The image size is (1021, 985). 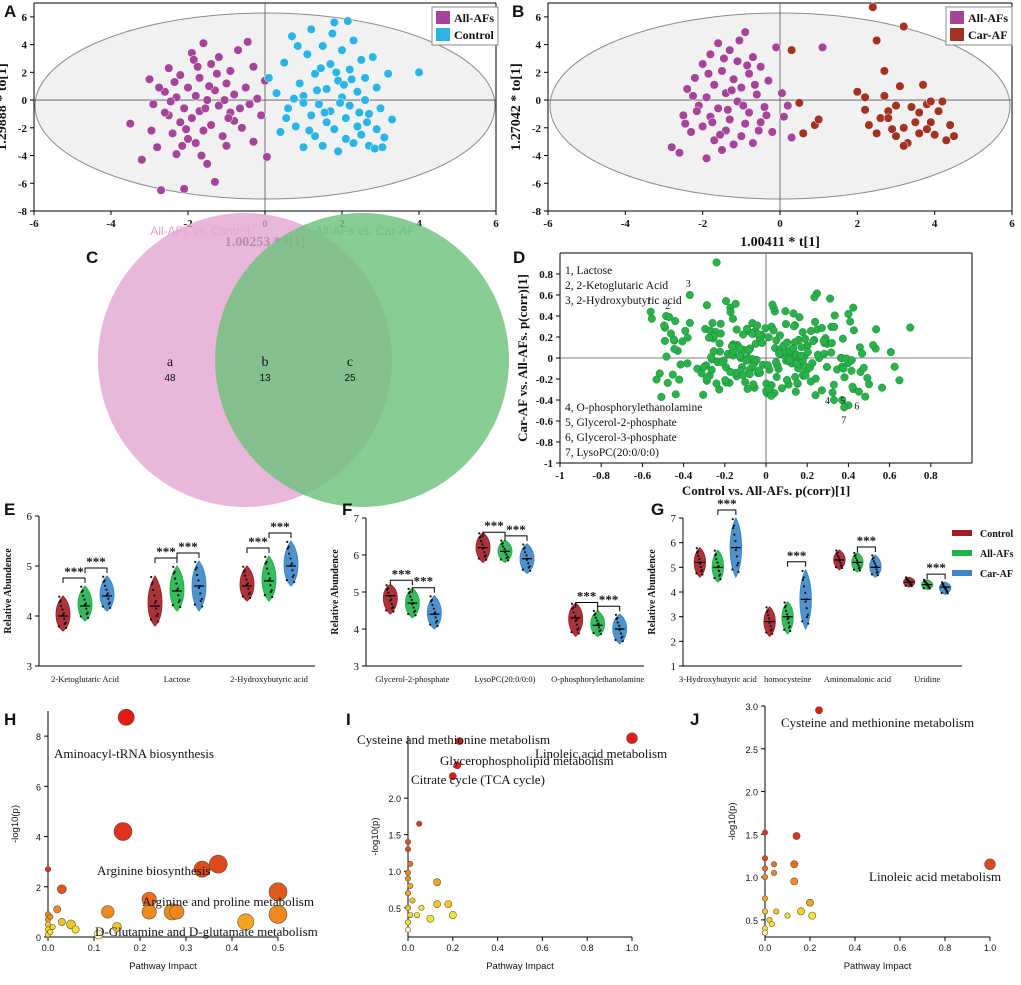 What do you see at coordinates (626, 224) in the screenshot?
I see `x-tick-label: -4` at bounding box center [626, 224].